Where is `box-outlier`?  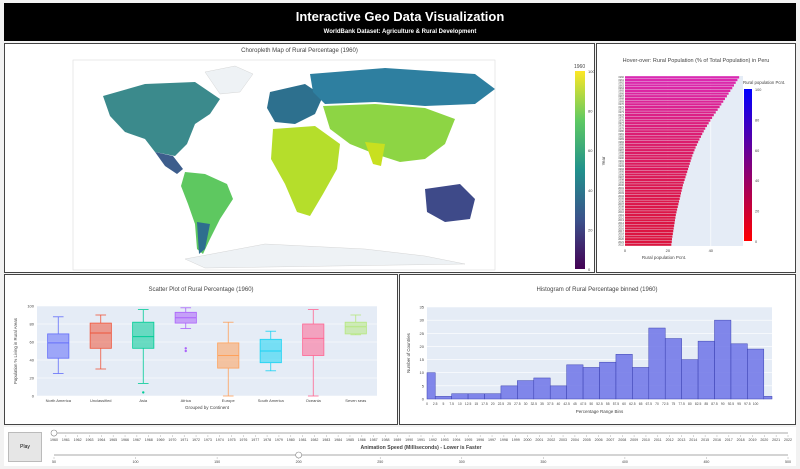
box-outlier is located at coordinates (143, 392).